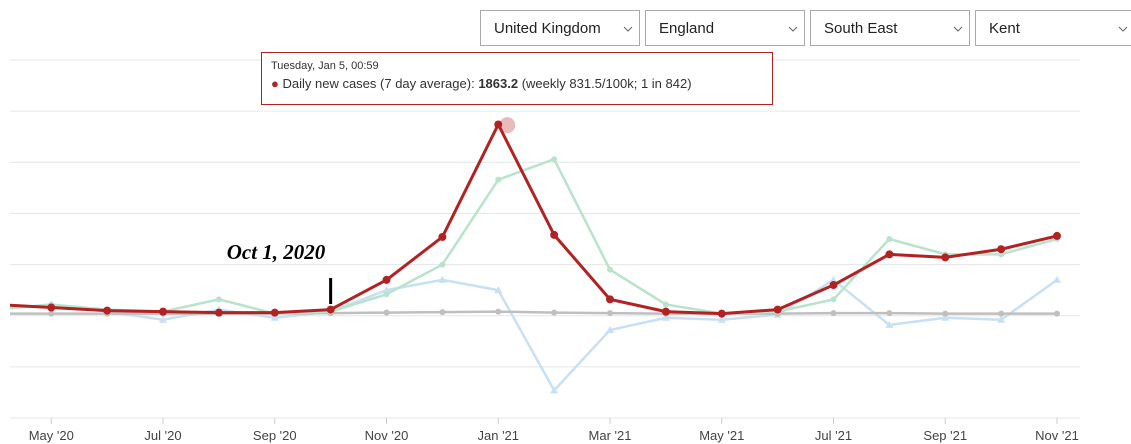  Describe the element at coordinates (499, 435) in the screenshot. I see `x-tick-label: Jan '21` at that location.